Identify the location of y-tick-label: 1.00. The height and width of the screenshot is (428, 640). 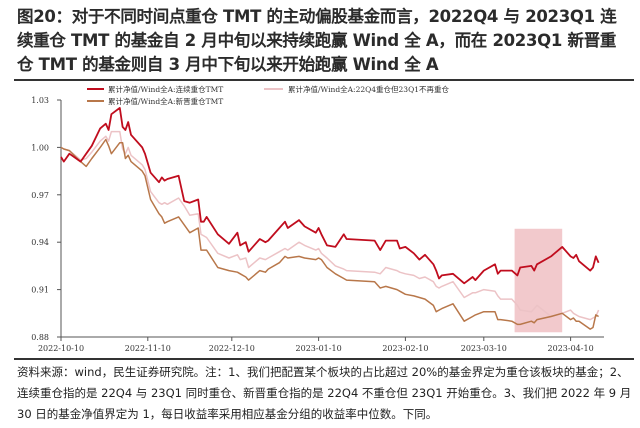
(40, 147).